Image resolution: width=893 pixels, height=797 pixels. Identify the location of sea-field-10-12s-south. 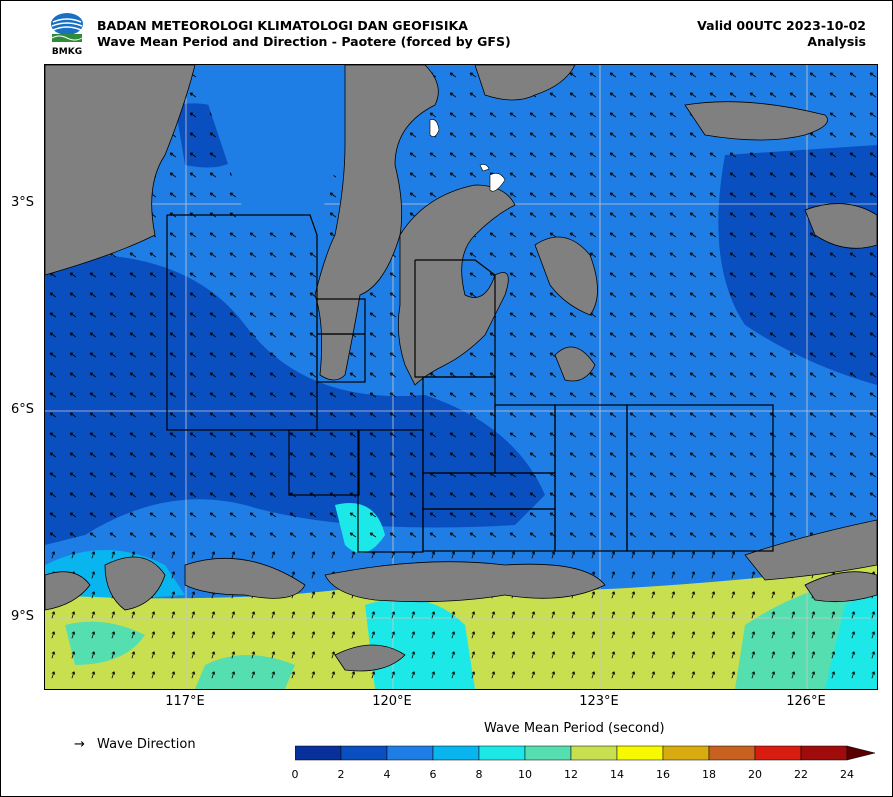
(245, 672).